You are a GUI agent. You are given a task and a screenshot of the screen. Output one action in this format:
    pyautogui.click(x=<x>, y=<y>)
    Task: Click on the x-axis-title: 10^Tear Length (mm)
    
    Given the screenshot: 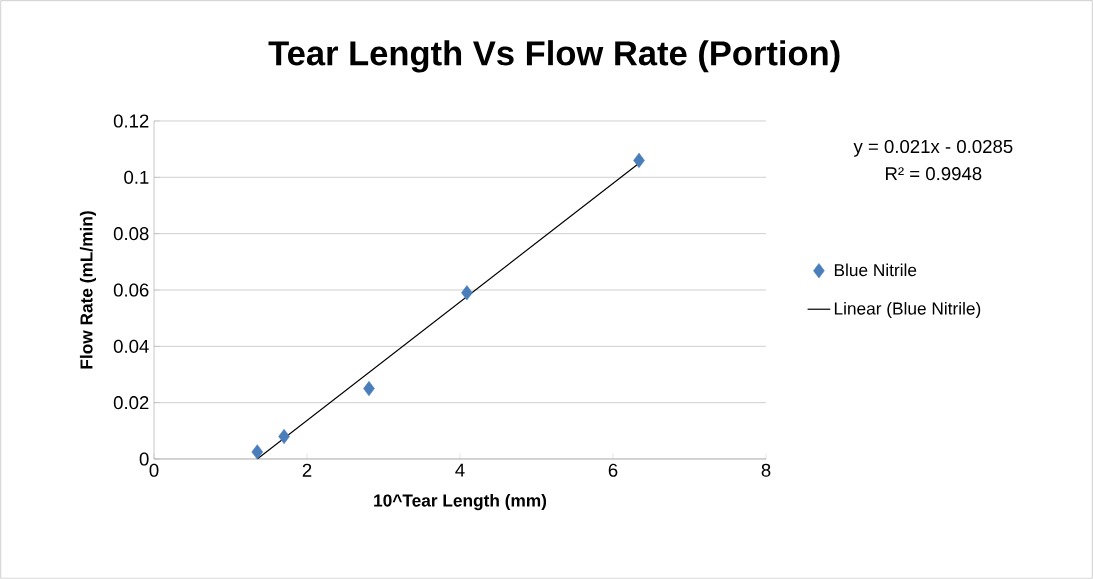 What is the action you would take?
    pyautogui.click(x=460, y=502)
    